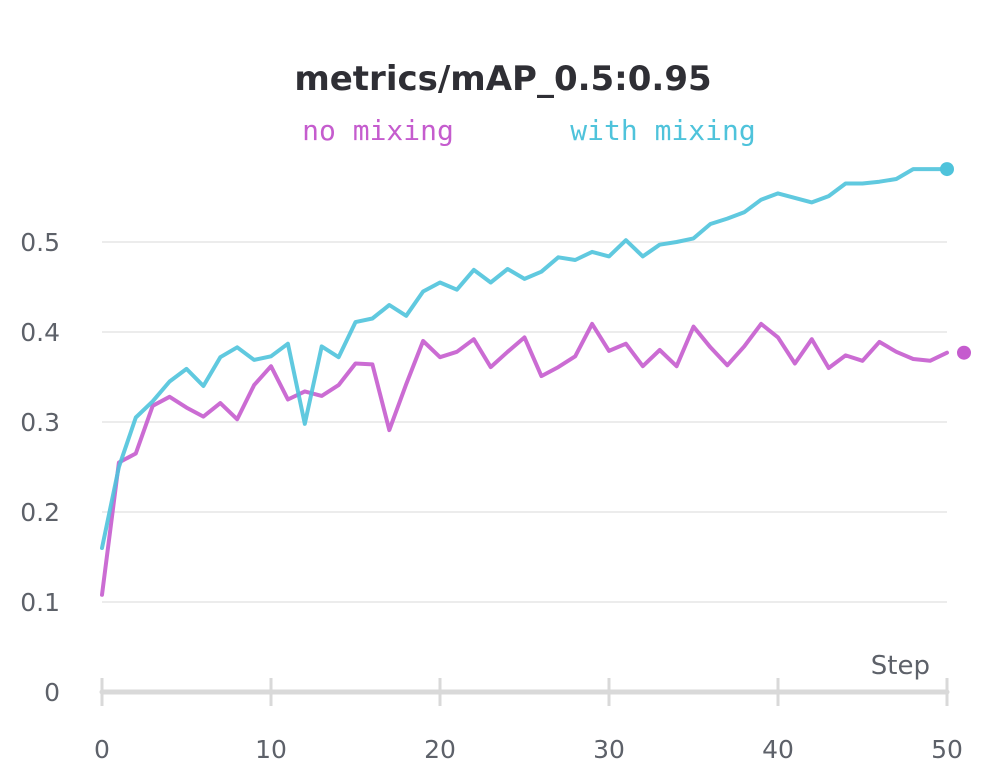 Image resolution: width=1007 pixels, height=782 pixels. What do you see at coordinates (529, 130) in the screenshot?
I see `legend: no mixing with mixing` at bounding box center [529, 130].